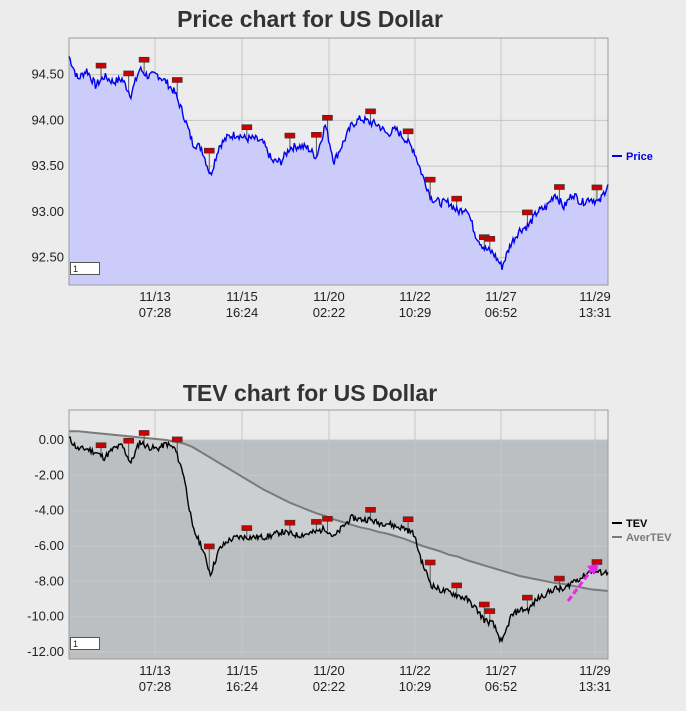 This screenshot has width=686, height=711. What do you see at coordinates (310, 19) in the screenshot?
I see `chart-title: Price chart for US Dollar` at bounding box center [310, 19].